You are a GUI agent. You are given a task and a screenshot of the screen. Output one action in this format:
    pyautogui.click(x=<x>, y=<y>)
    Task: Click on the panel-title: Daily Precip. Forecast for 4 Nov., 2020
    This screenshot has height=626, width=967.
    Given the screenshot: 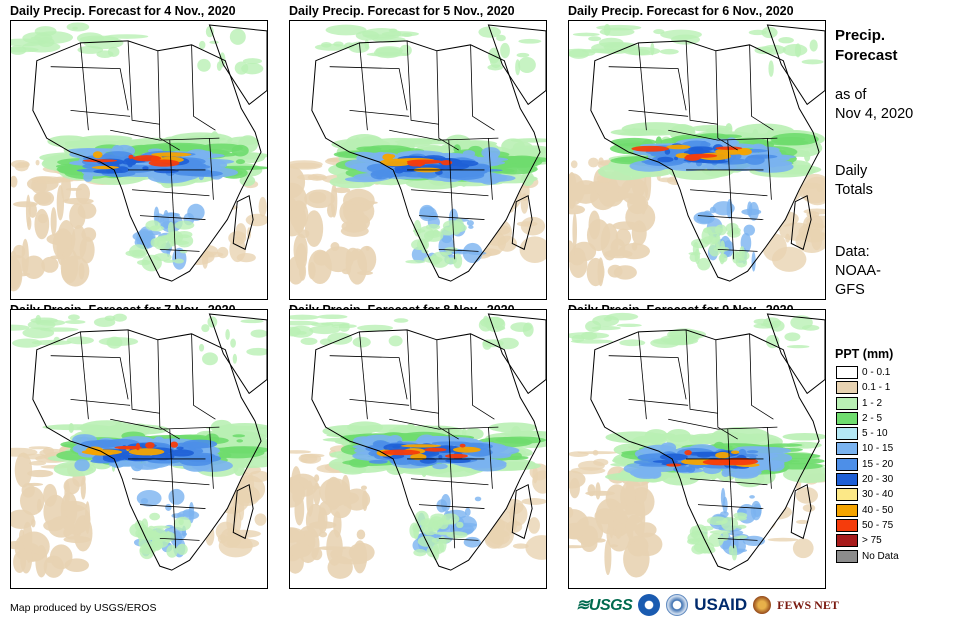 What is the action you would take?
    pyautogui.click(x=123, y=11)
    